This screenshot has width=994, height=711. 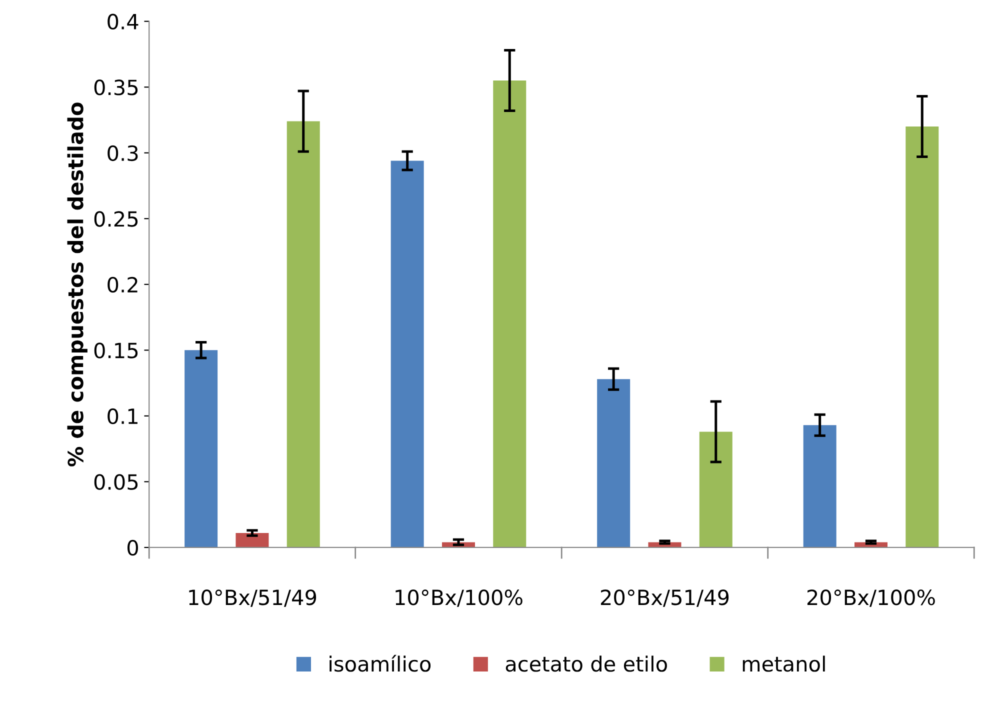 I want to click on y-tick-label: 0.25, so click(x=116, y=219).